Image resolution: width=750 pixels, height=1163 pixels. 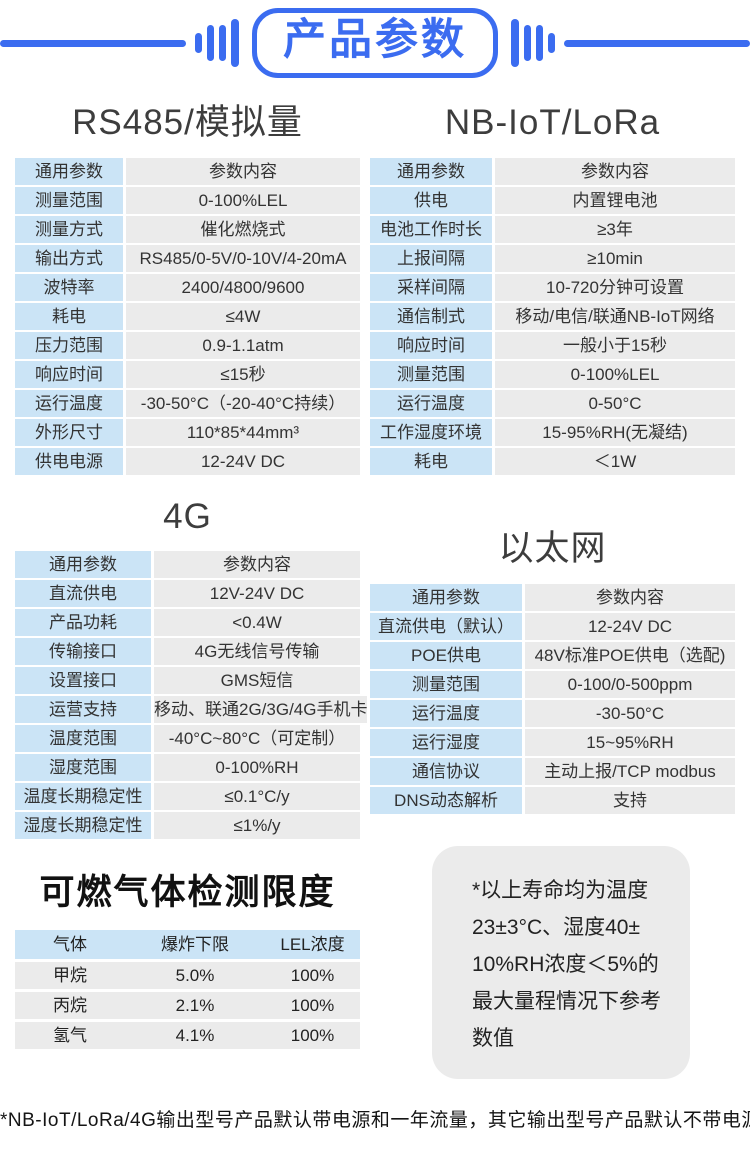 I want to click on row-label: 上报间隔, so click(x=431, y=258).